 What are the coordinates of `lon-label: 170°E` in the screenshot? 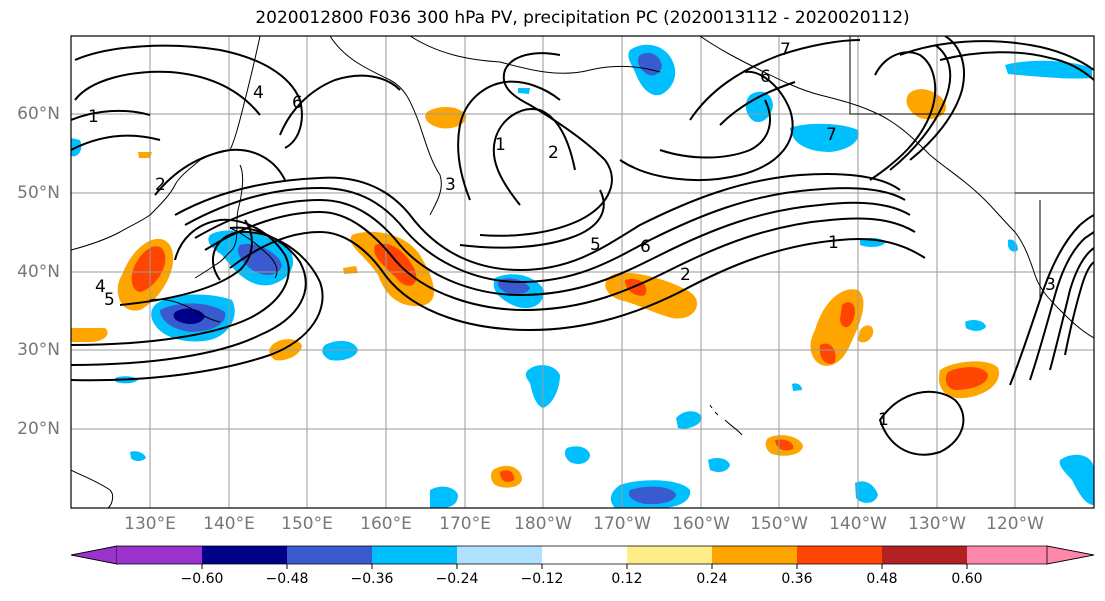 It's located at (465, 524).